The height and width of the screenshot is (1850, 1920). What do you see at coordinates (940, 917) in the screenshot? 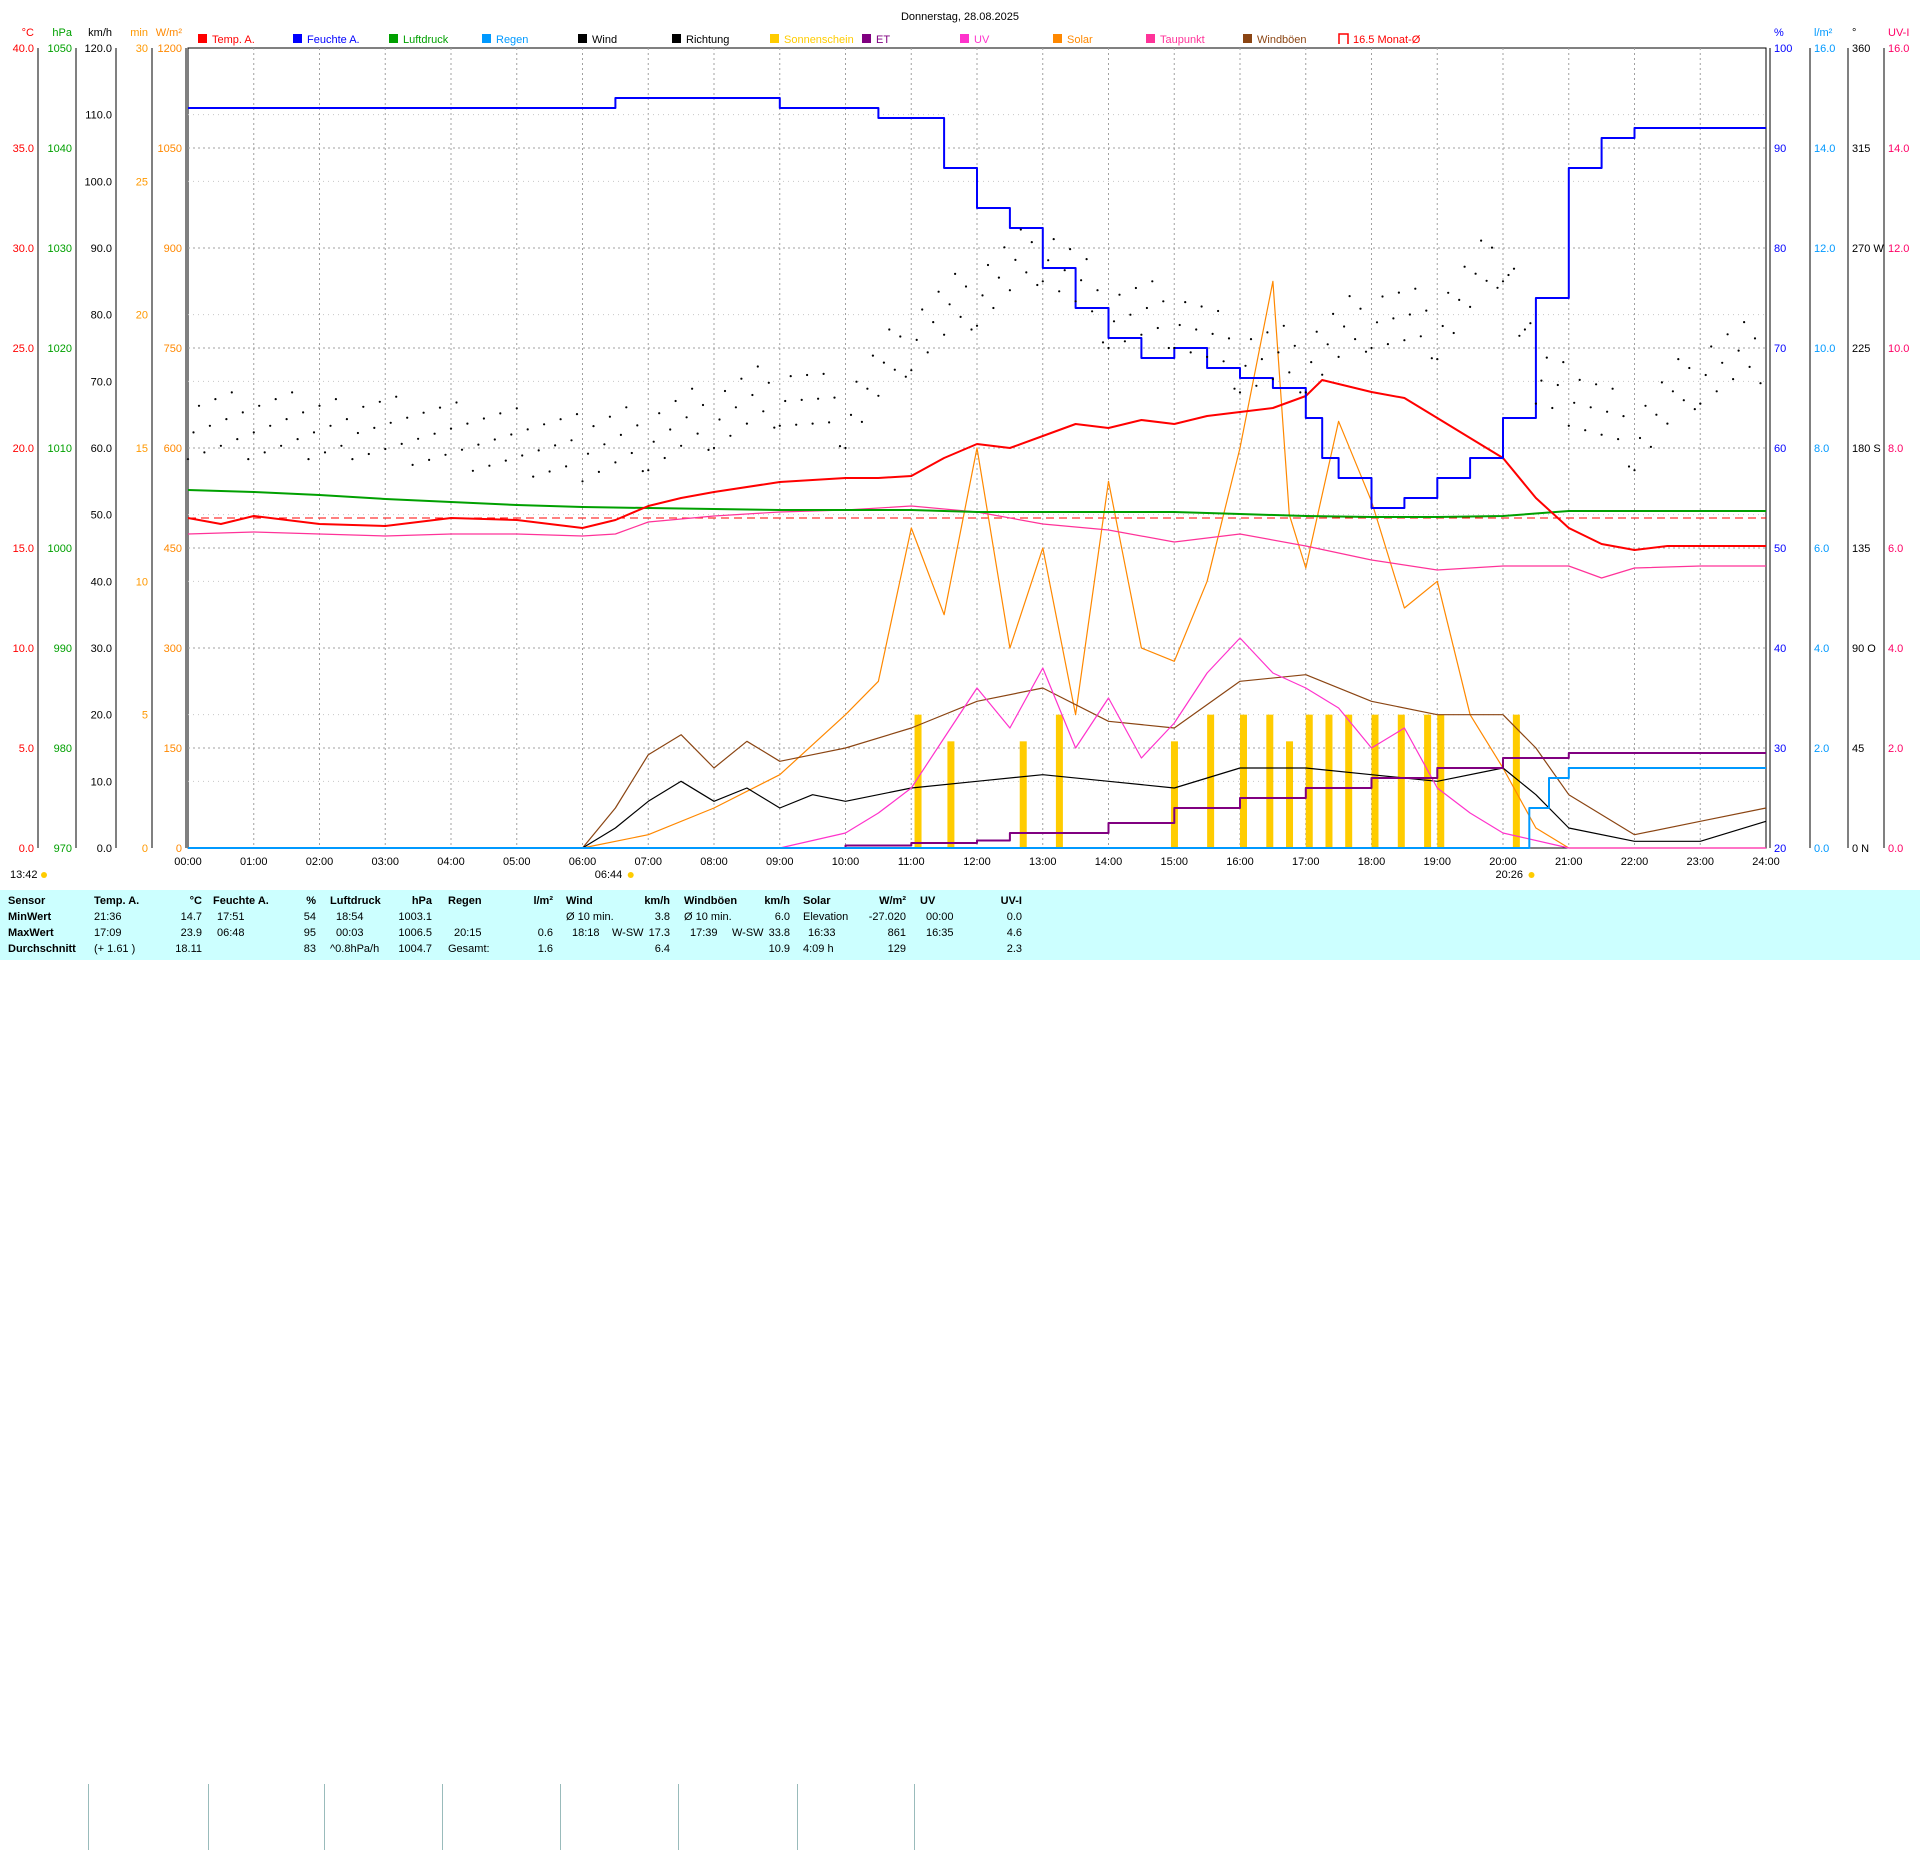
I see `stats-uv-time: 00:00` at bounding box center [940, 917].